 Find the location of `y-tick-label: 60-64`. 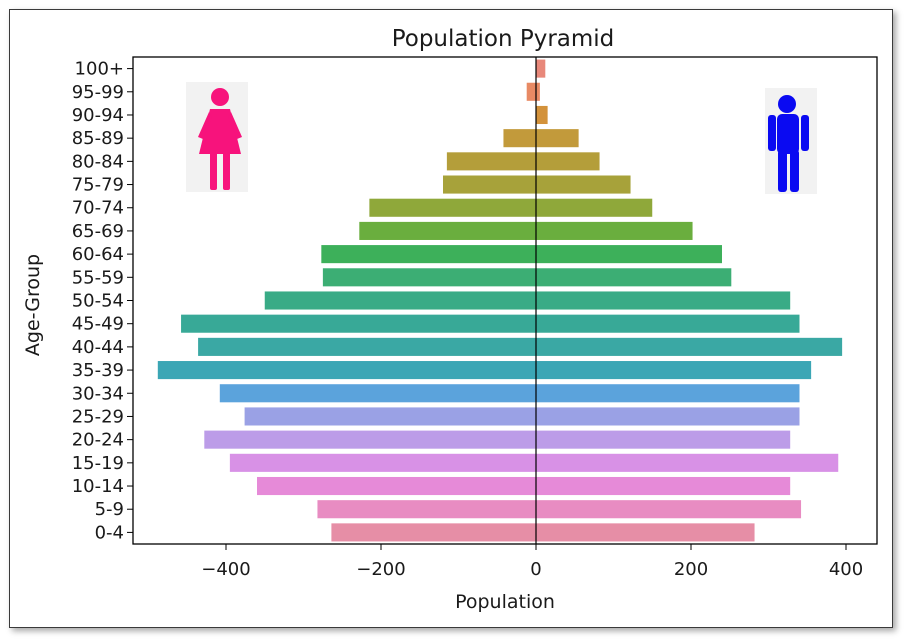

y-tick-label: 60-64 is located at coordinates (98, 254).